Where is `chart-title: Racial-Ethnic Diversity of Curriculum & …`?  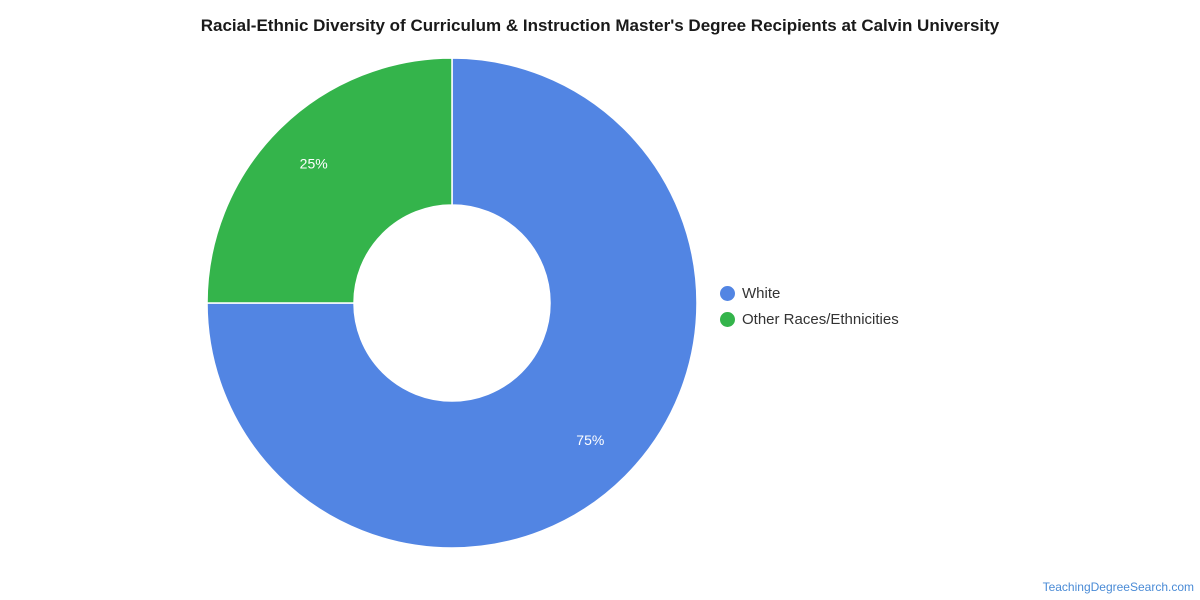 chart-title: Racial-Ethnic Diversity of Curriculum & … is located at coordinates (600, 25).